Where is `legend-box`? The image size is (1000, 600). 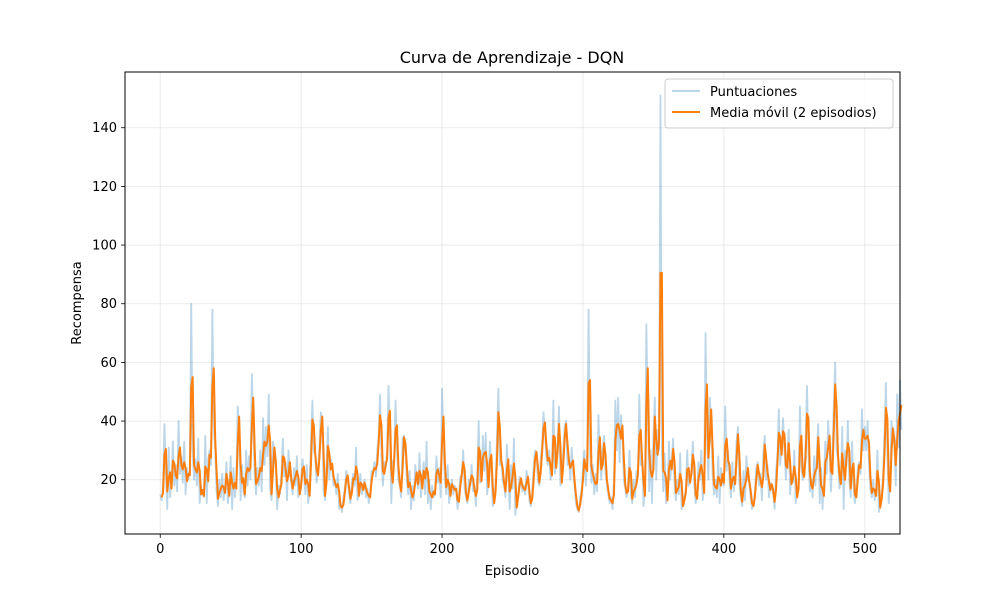 legend-box is located at coordinates (779, 103).